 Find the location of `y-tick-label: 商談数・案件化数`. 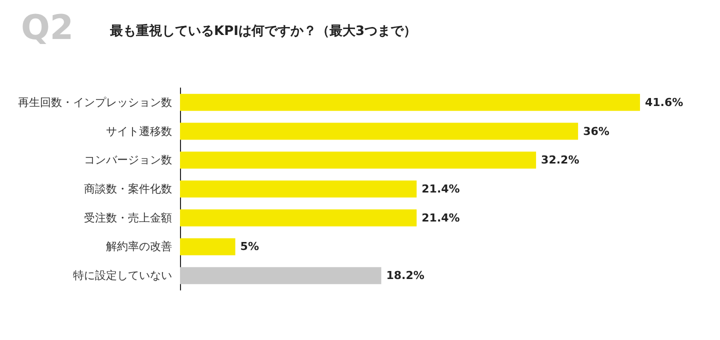

y-tick-label: 商談数・案件化数 is located at coordinates (128, 189).